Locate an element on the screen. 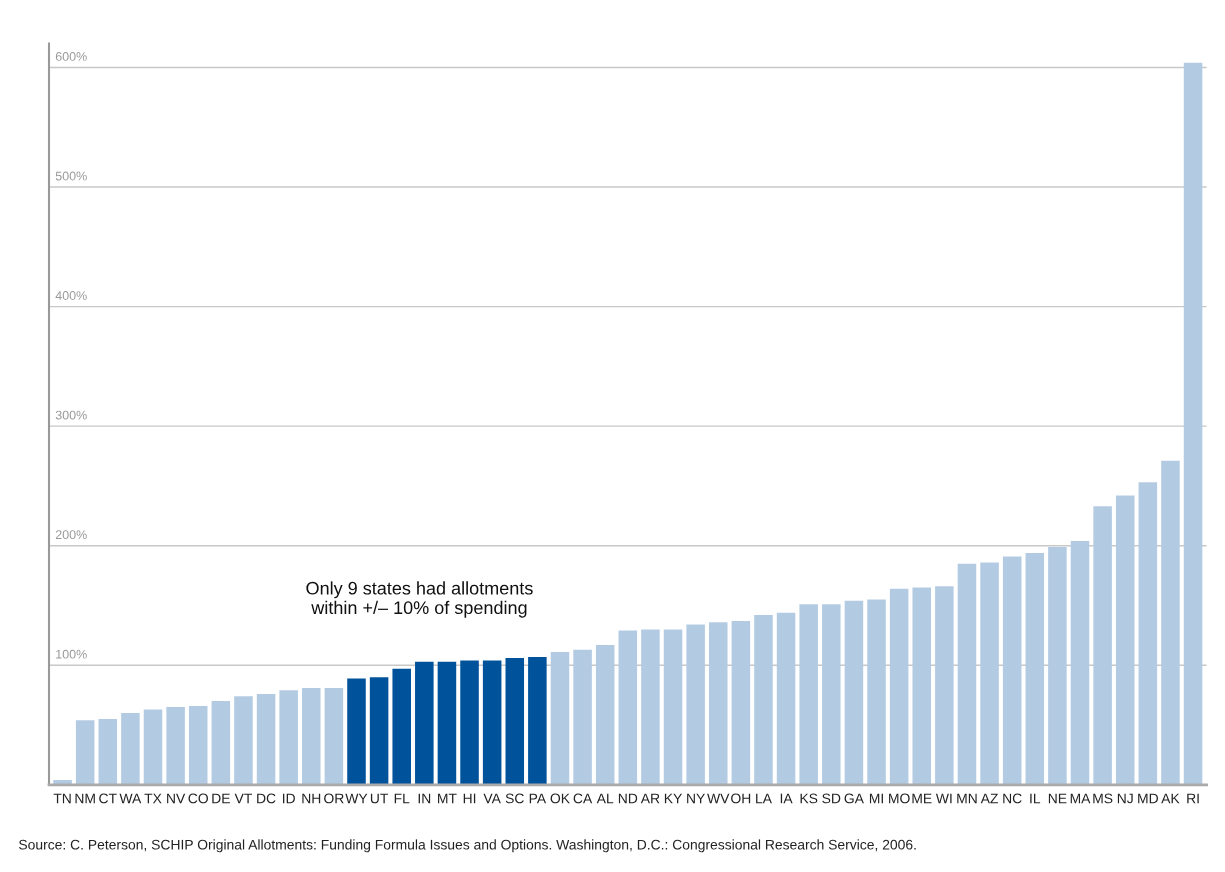 The height and width of the screenshot is (872, 1225). x-tick-label: AL is located at coordinates (605, 798).